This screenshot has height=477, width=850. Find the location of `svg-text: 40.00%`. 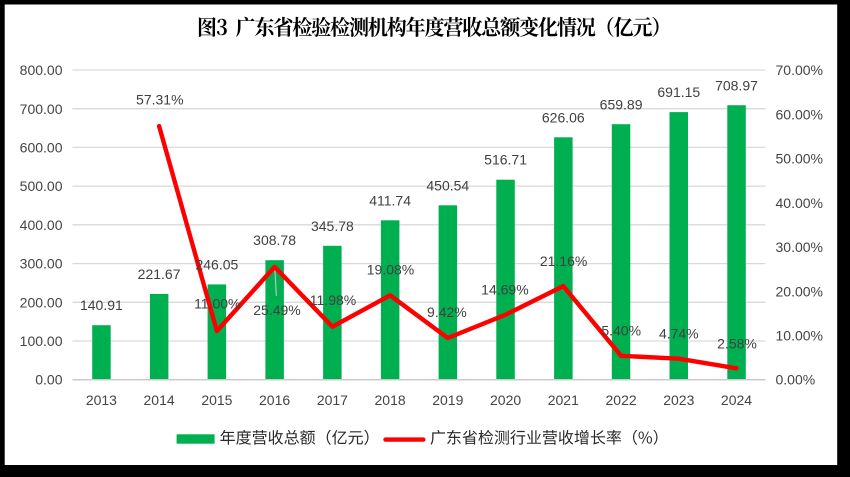

svg-text: 40.00% is located at coordinates (799, 203).